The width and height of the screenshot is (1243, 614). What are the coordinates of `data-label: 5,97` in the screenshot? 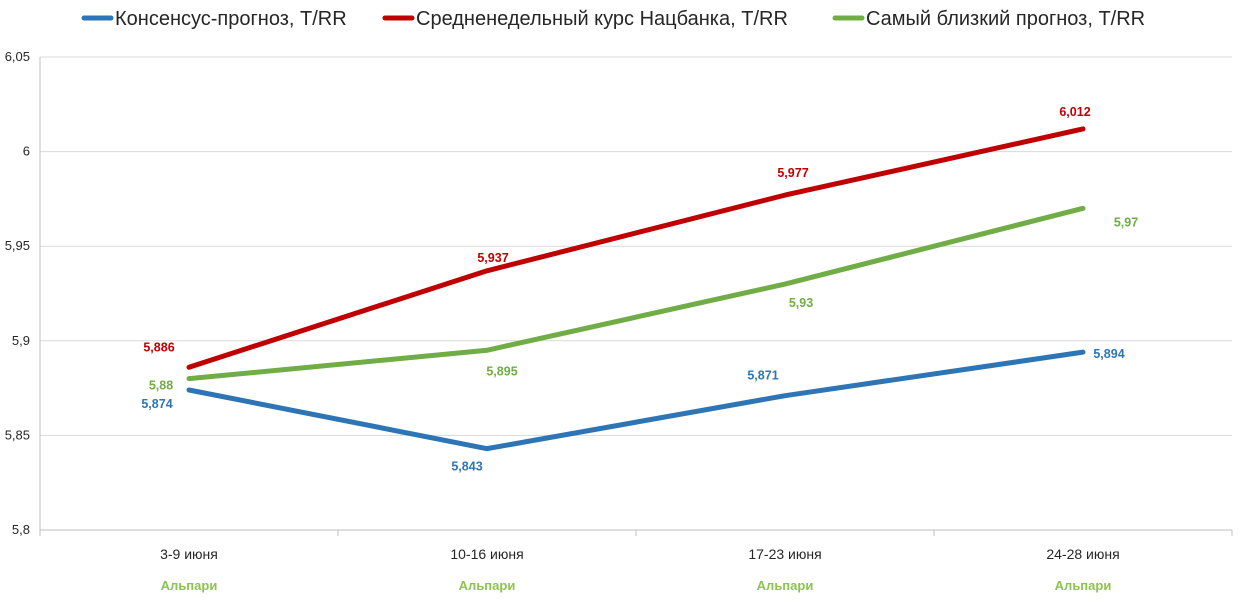 It's located at (1126, 222).